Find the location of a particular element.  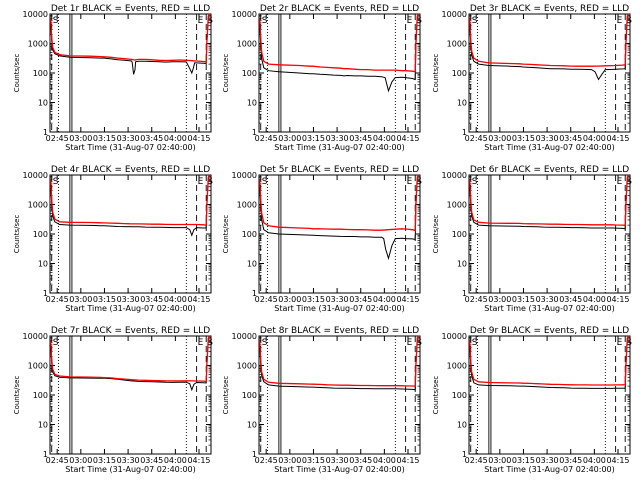

panel-title: Det 5r BLACK = Events, RED = LLD is located at coordinates (339, 170).